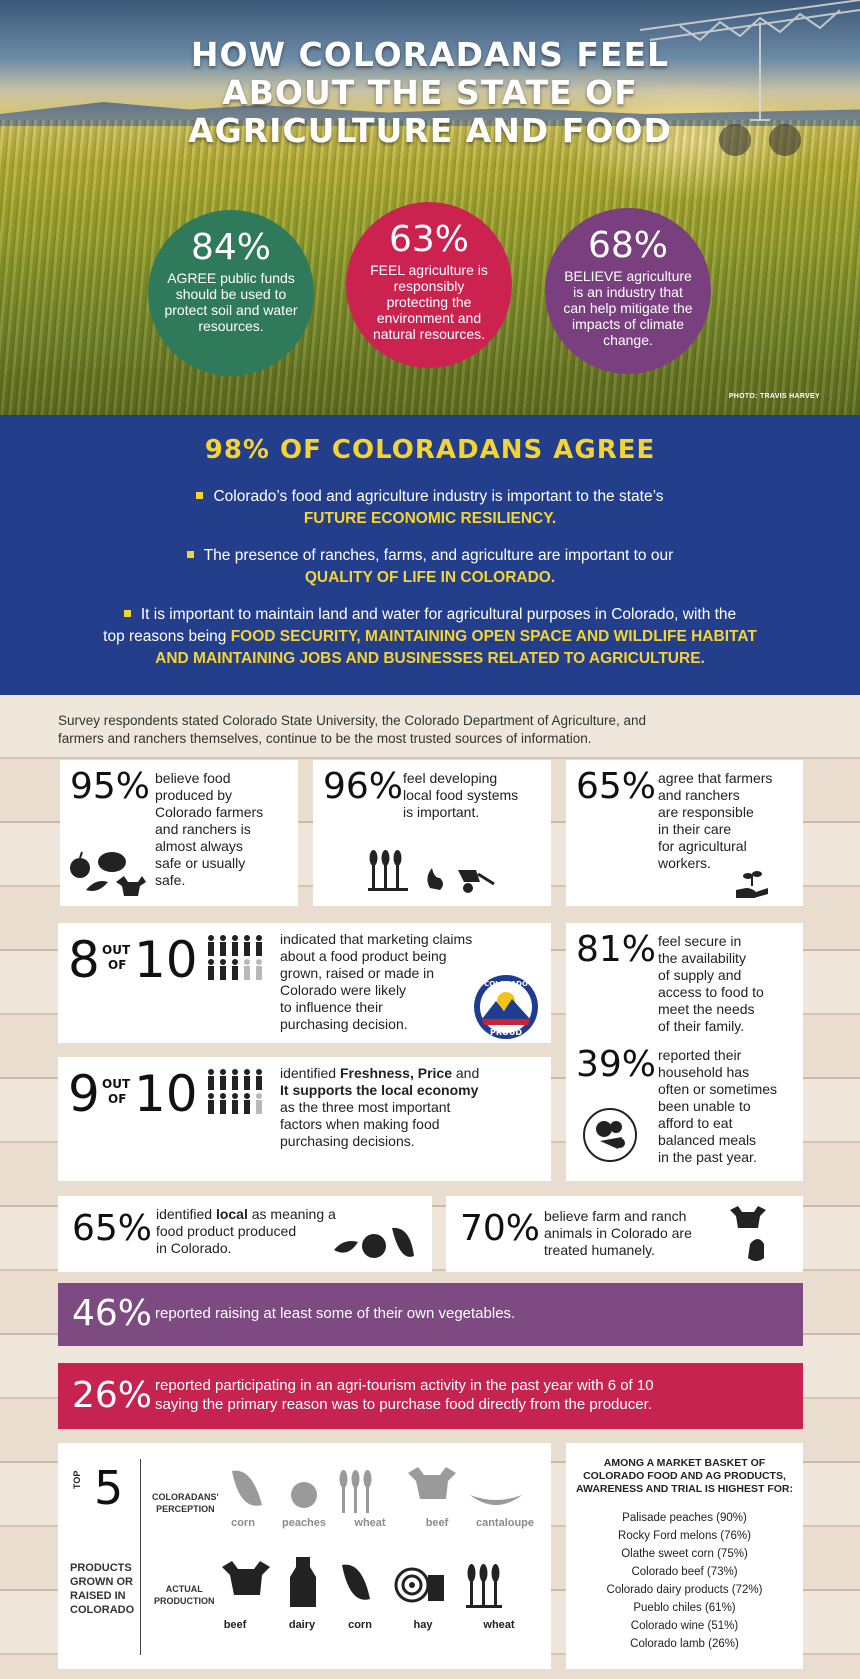 The width and height of the screenshot is (860, 1679). What do you see at coordinates (506, 1007) in the screenshot?
I see `colorado-proud-logo: COLORADO PROUD` at bounding box center [506, 1007].